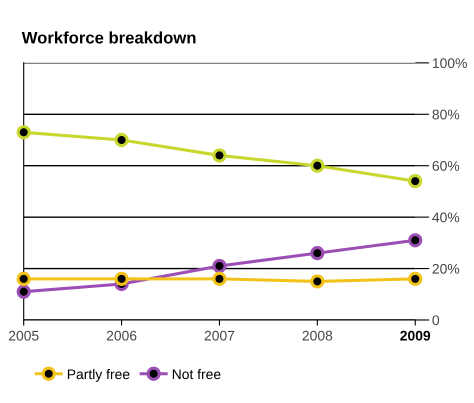  What do you see at coordinates (219, 335) in the screenshot?
I see `x-tick-label: 2007` at bounding box center [219, 335].